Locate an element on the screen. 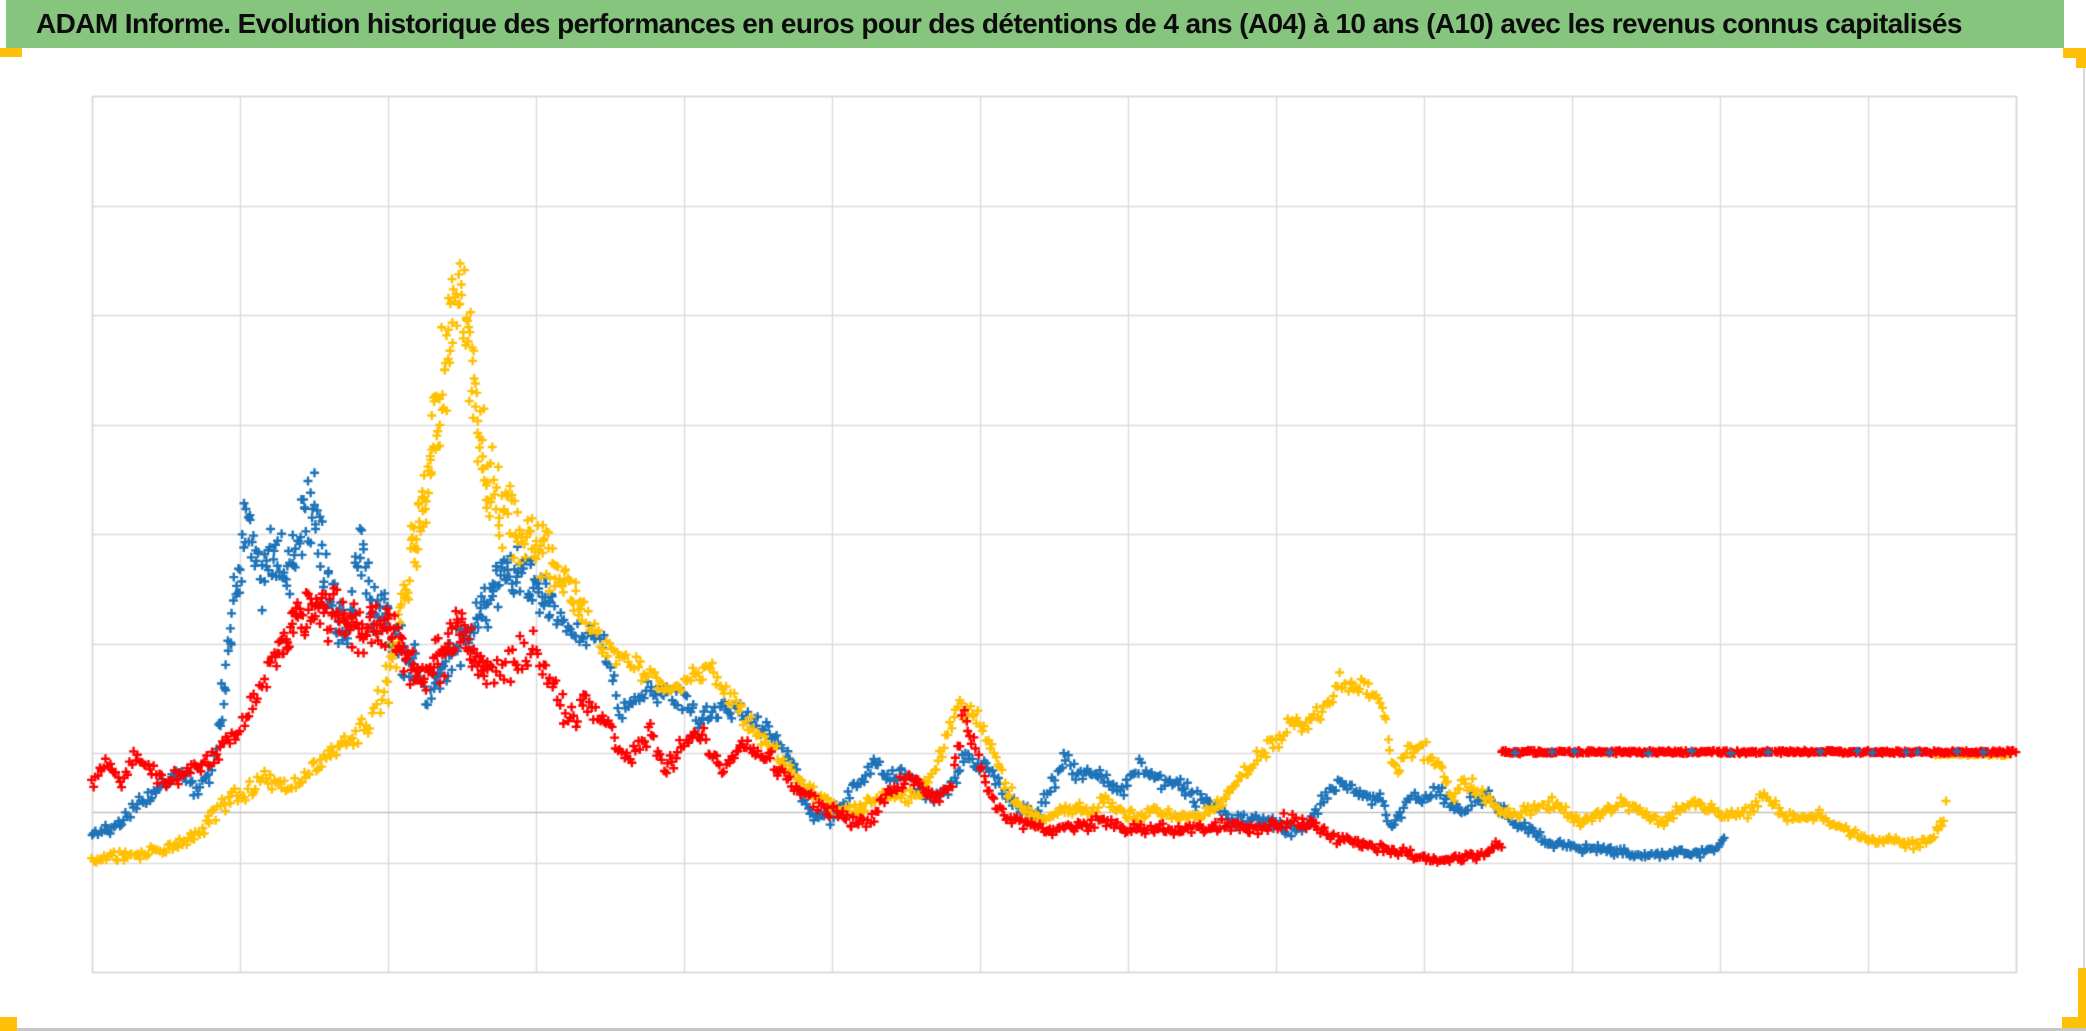  selection-handle-top-right is located at coordinates (2074, 53).